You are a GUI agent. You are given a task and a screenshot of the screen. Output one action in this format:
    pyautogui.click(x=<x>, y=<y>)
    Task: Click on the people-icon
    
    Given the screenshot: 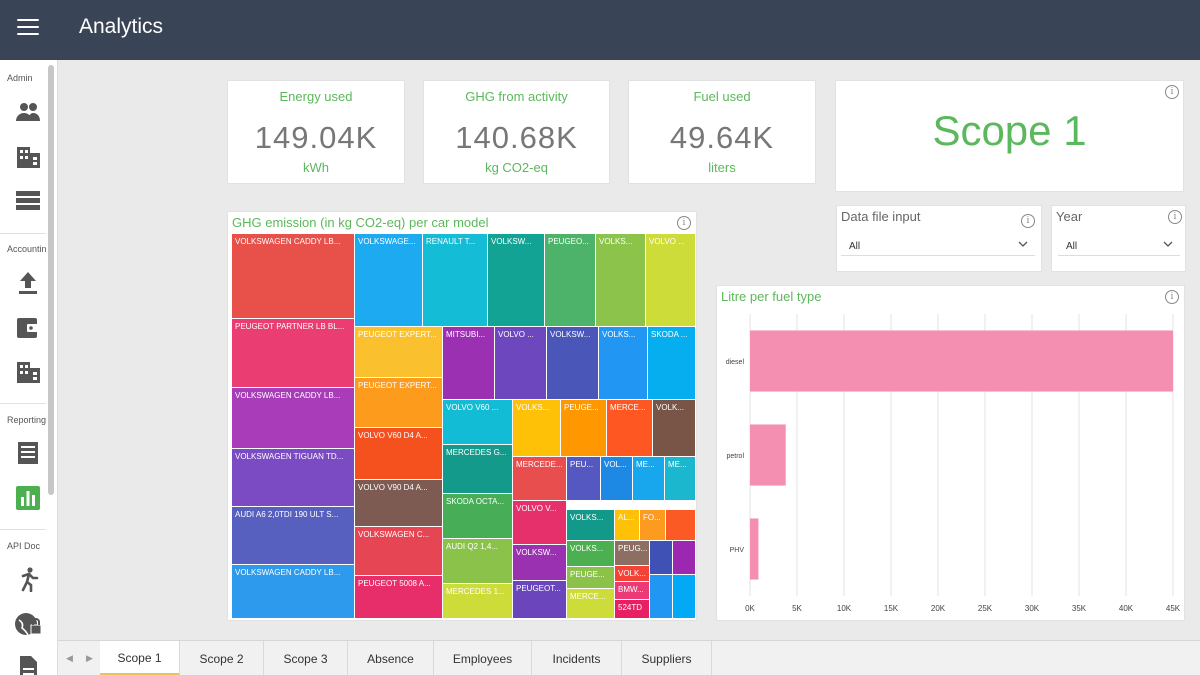 What is the action you would take?
    pyautogui.click(x=28, y=113)
    